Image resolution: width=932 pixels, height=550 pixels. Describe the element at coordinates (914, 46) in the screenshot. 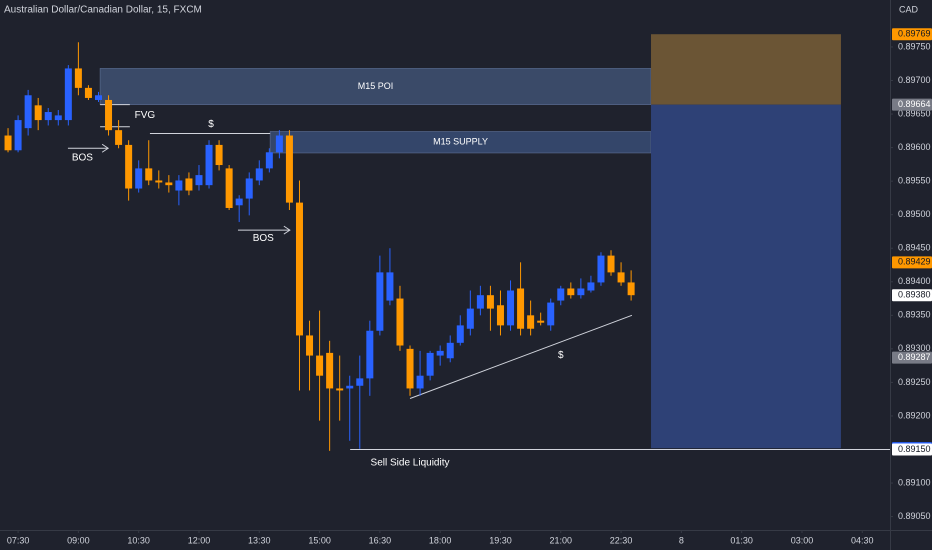

I see `y-tick-label: 0.89750` at that location.